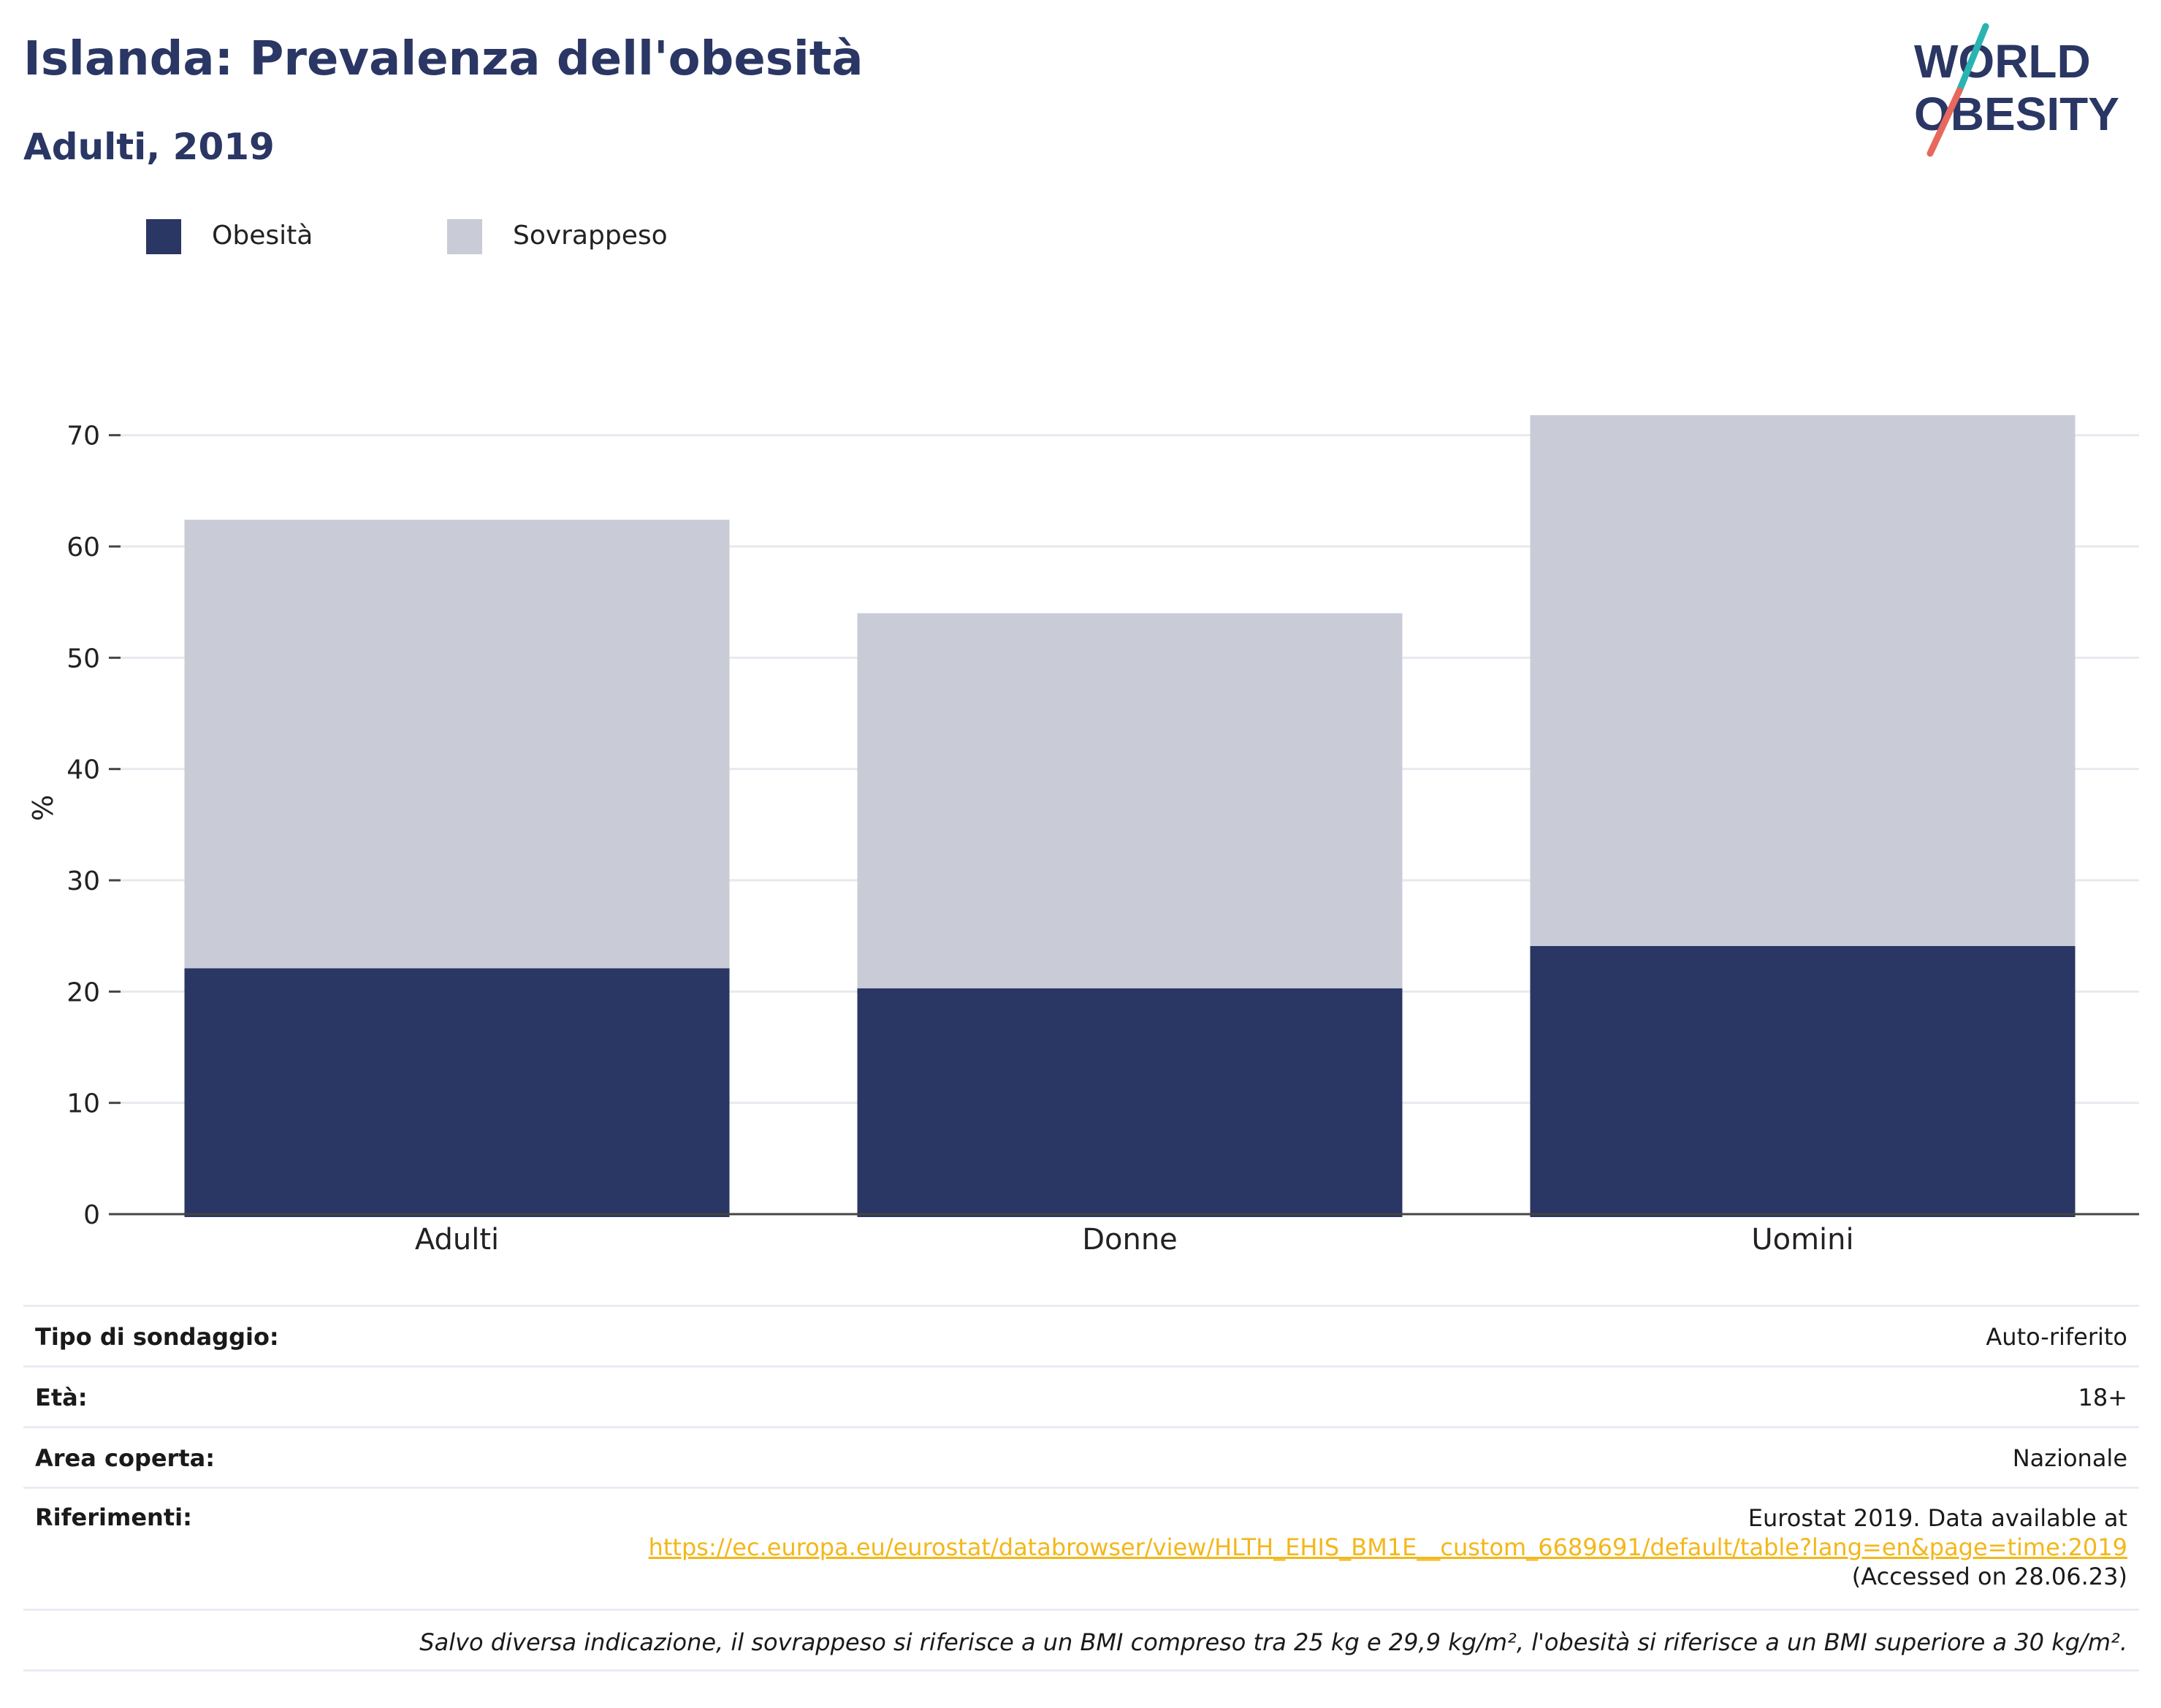  I want to click on bar-obesity-donne, so click(1130, 1102).